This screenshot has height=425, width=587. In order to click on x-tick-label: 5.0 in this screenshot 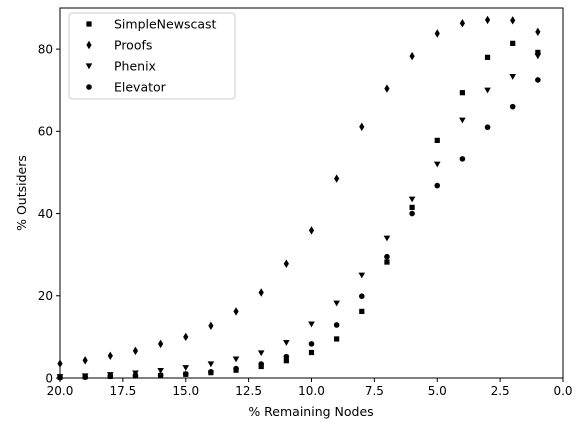, I will do `click(437, 391)`.